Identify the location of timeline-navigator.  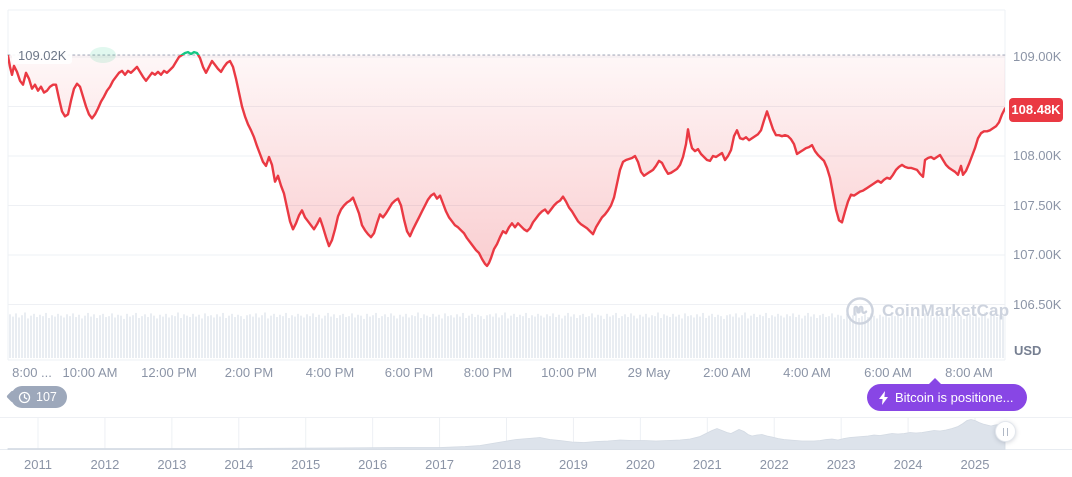
(536, 433).